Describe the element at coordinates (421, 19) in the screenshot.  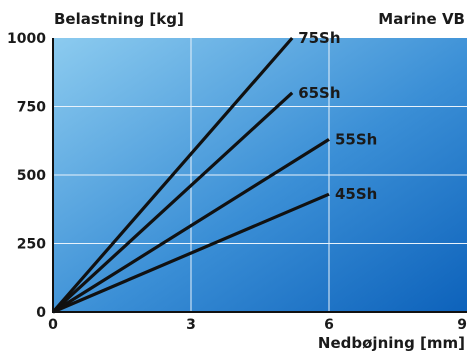
I see `chart-title: Marine VB` at that location.